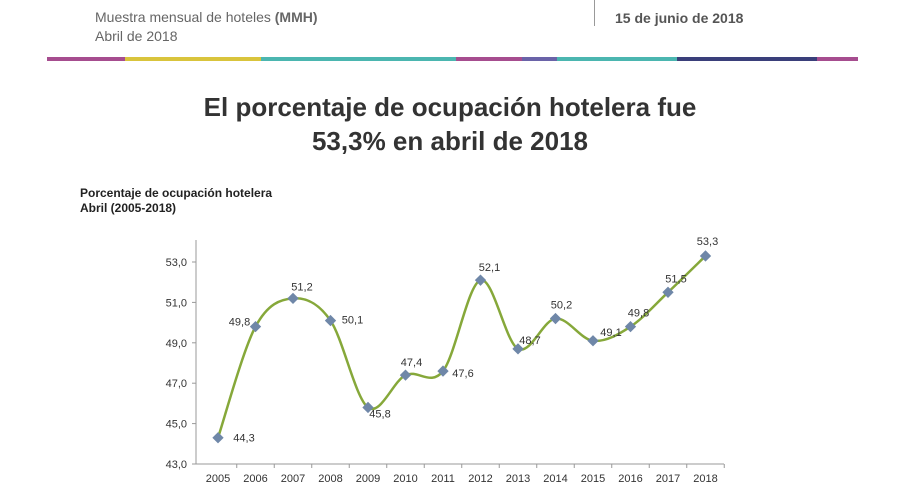  I want to click on x-tick-label: 2009, so click(368, 479).